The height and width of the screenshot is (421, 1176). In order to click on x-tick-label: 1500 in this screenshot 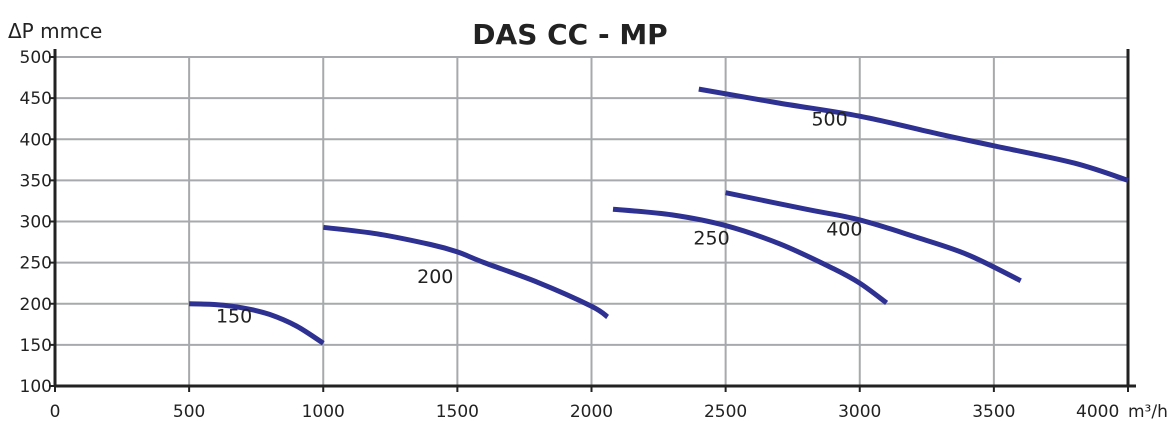, I will do `click(457, 411)`.